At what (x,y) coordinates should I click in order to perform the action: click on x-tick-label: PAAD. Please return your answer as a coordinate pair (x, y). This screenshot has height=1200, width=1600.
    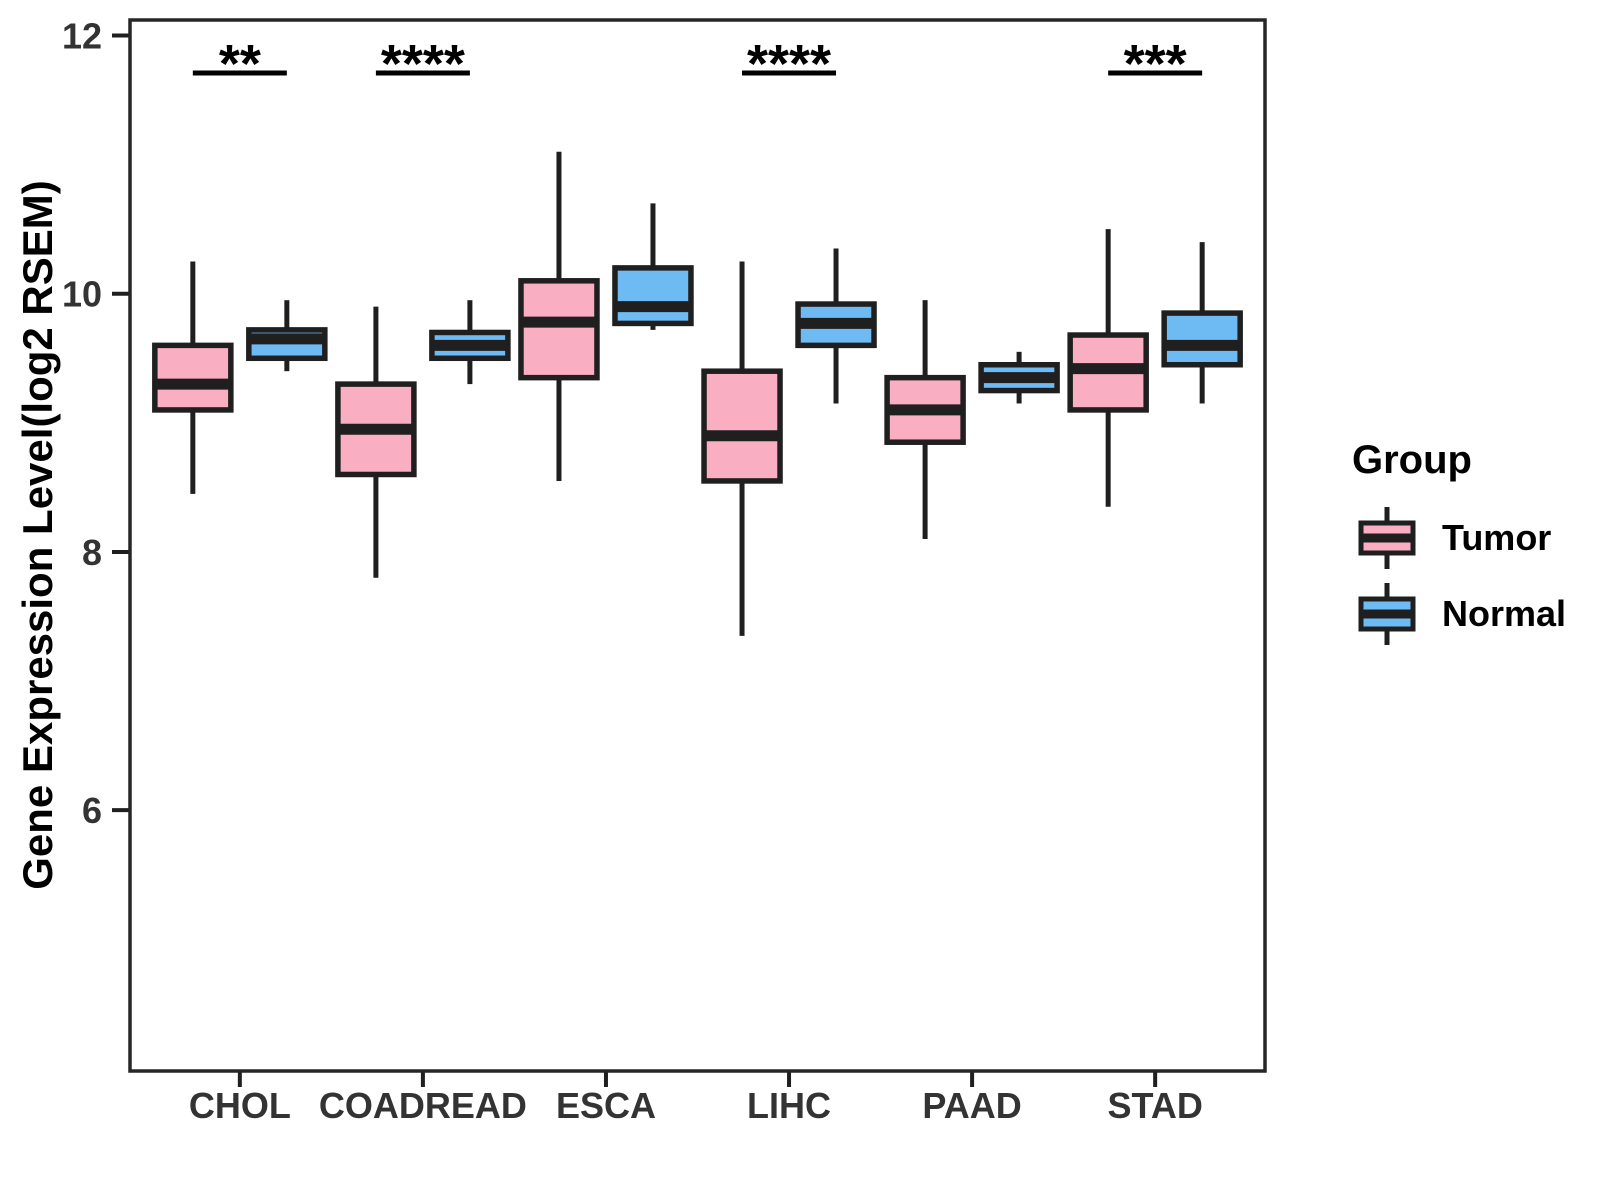
    Looking at the image, I should click on (971, 1105).